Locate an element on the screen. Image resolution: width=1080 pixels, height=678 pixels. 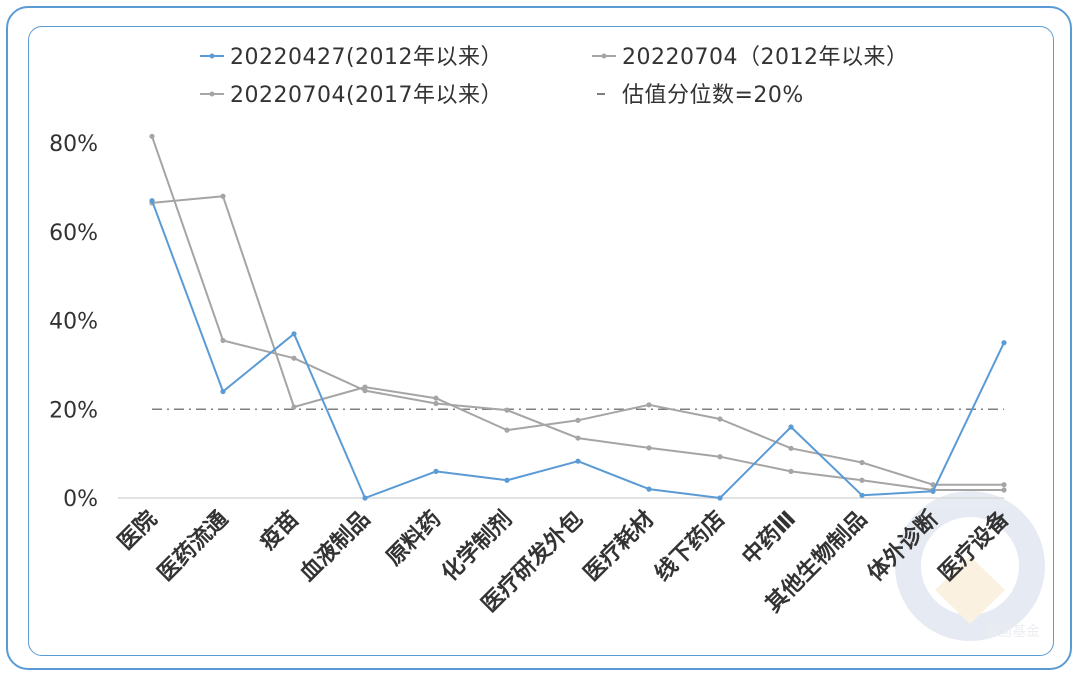
watermark-ring is located at coordinates (970, 566).